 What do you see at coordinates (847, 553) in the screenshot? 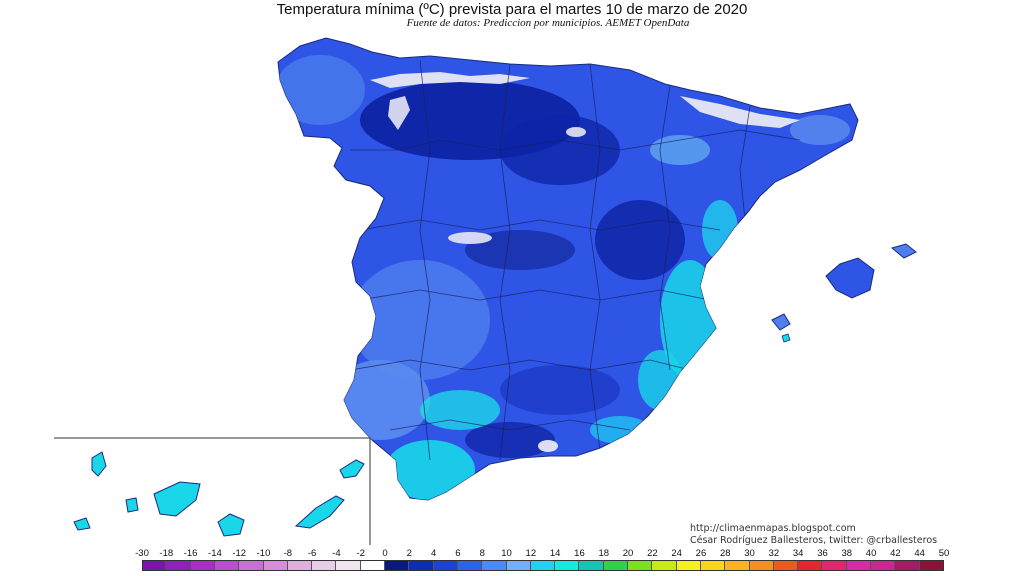
I see `legend-label: 38` at bounding box center [847, 553].